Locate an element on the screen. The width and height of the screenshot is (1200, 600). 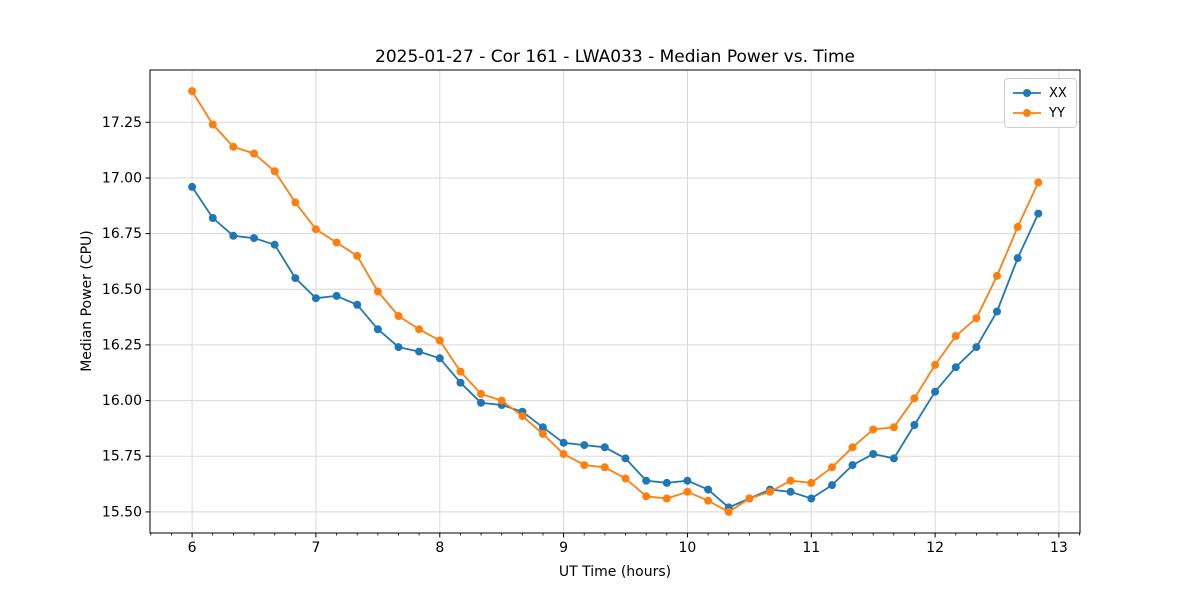
x-tick-label: 10 is located at coordinates (687, 548).